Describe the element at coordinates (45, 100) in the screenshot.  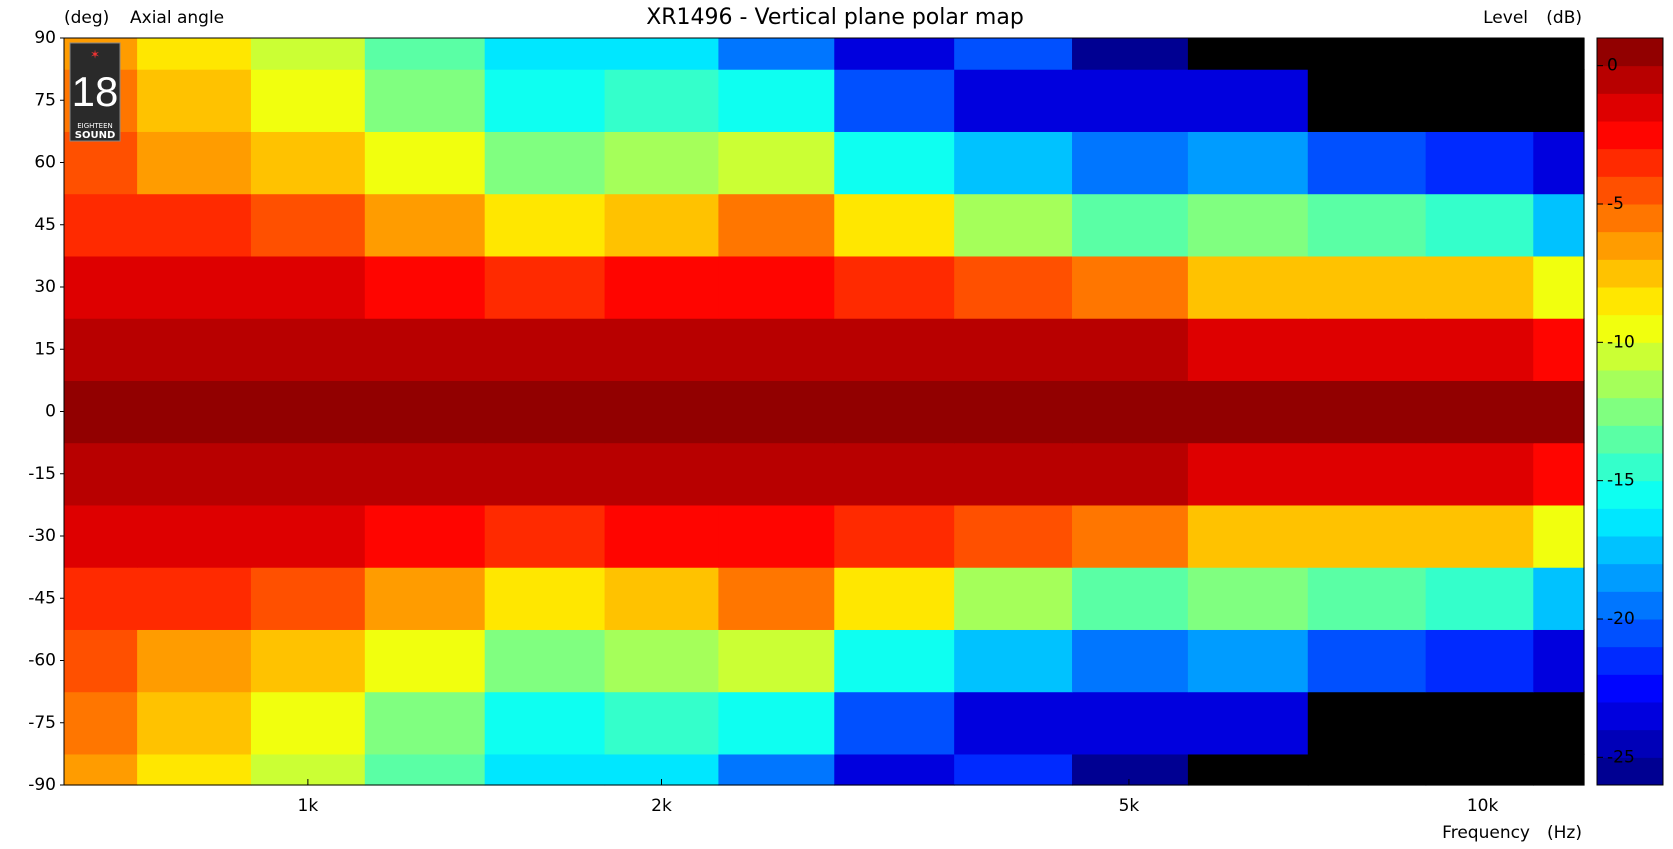
I see `y-tick-label: 75` at that location.